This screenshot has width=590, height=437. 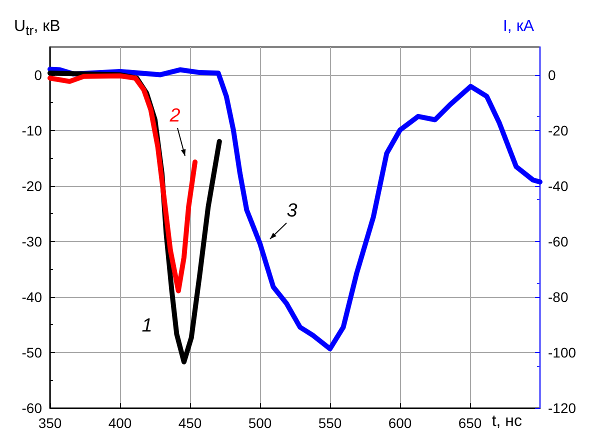 I want to click on y-tick-label: -60, so click(x=32, y=408).